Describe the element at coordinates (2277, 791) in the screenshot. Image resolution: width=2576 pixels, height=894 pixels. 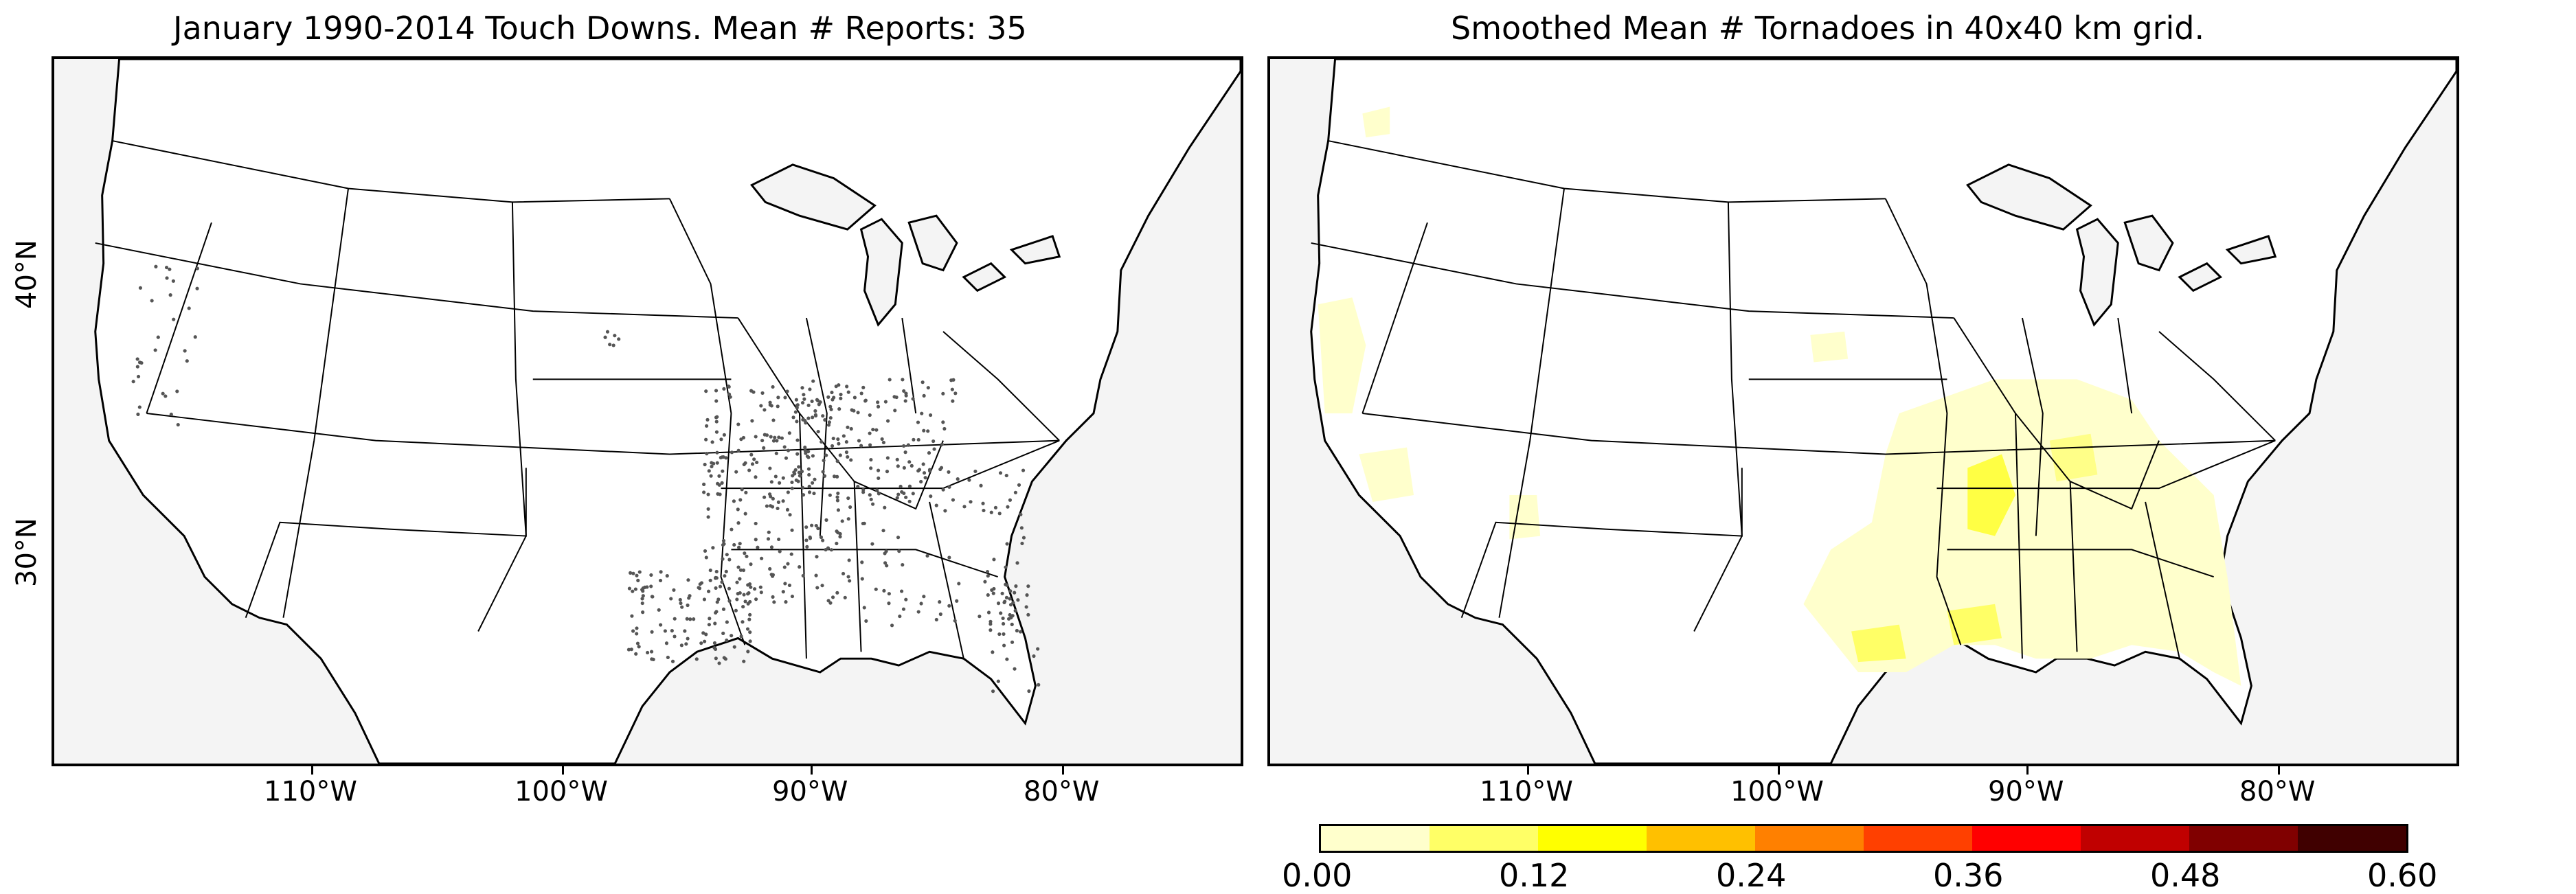
I see `lon-label-80w: 80°W` at that location.